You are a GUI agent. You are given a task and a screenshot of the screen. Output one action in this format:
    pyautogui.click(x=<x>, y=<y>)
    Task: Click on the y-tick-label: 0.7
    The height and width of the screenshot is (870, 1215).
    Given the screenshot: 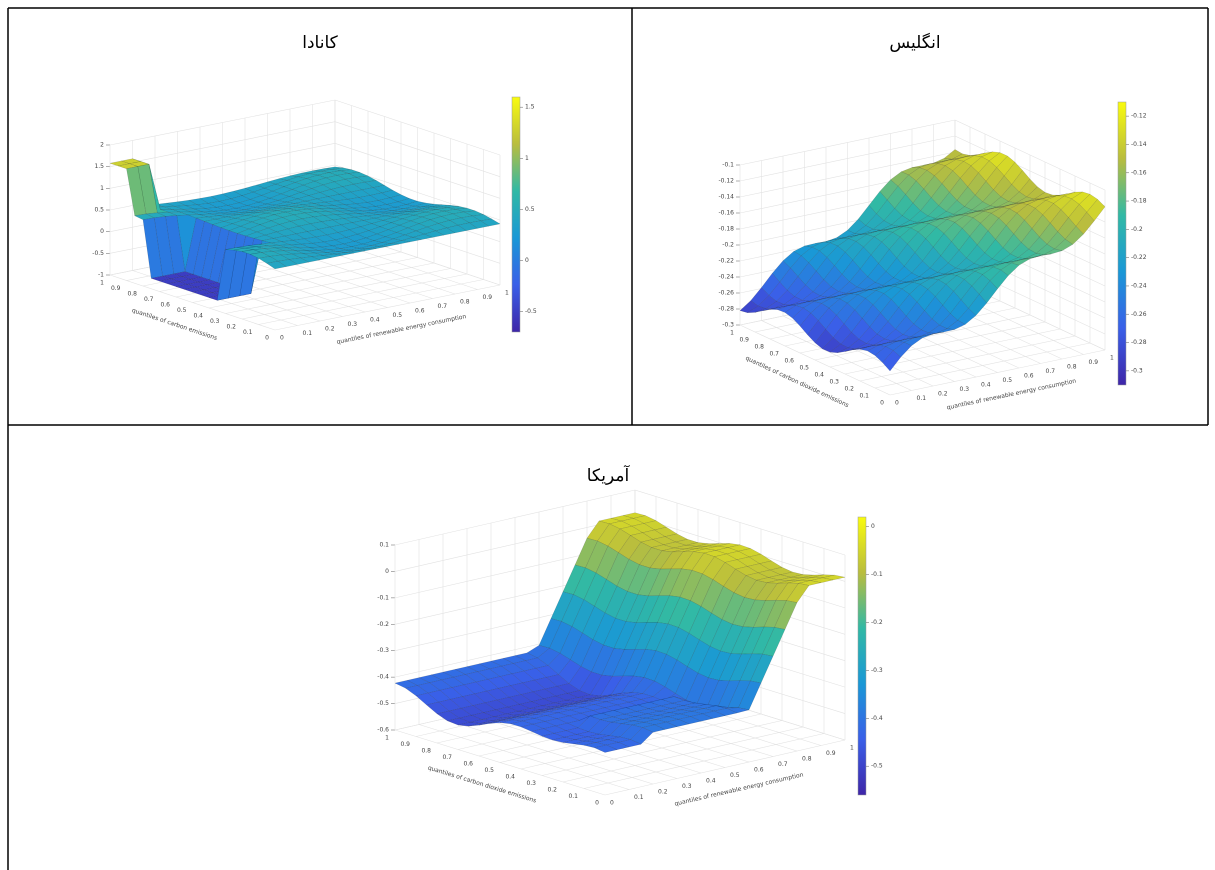 What is the action you would take?
    pyautogui.click(x=1051, y=371)
    